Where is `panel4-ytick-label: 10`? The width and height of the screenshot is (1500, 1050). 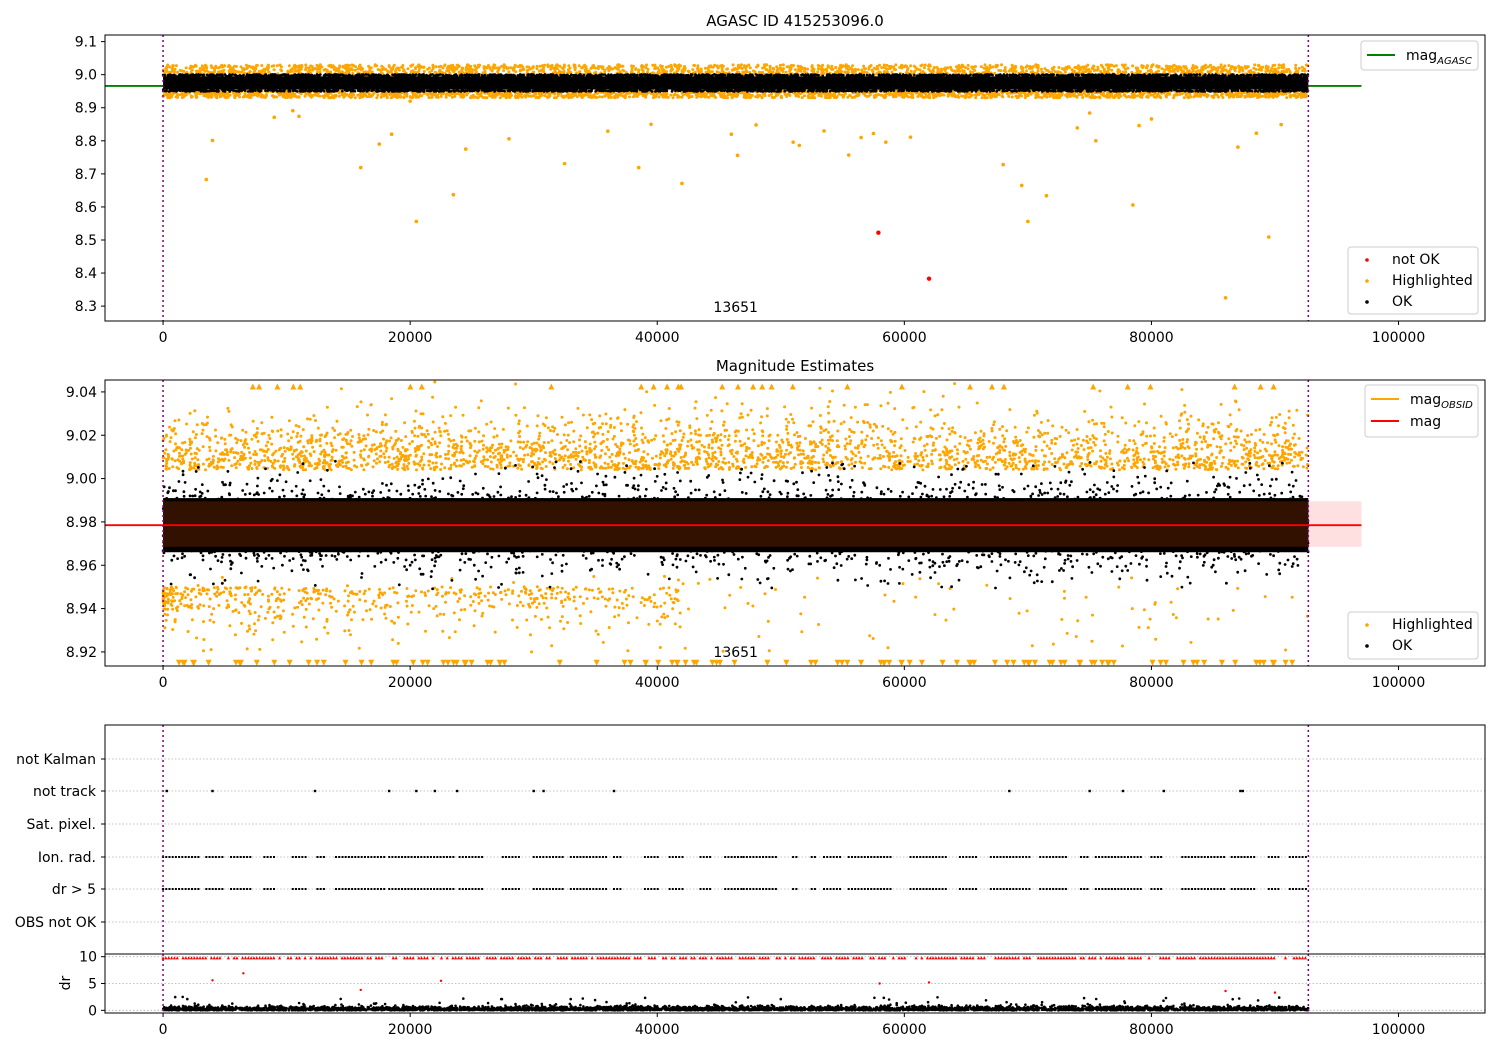 panel4-ytick-label: 10 is located at coordinates (88, 958).